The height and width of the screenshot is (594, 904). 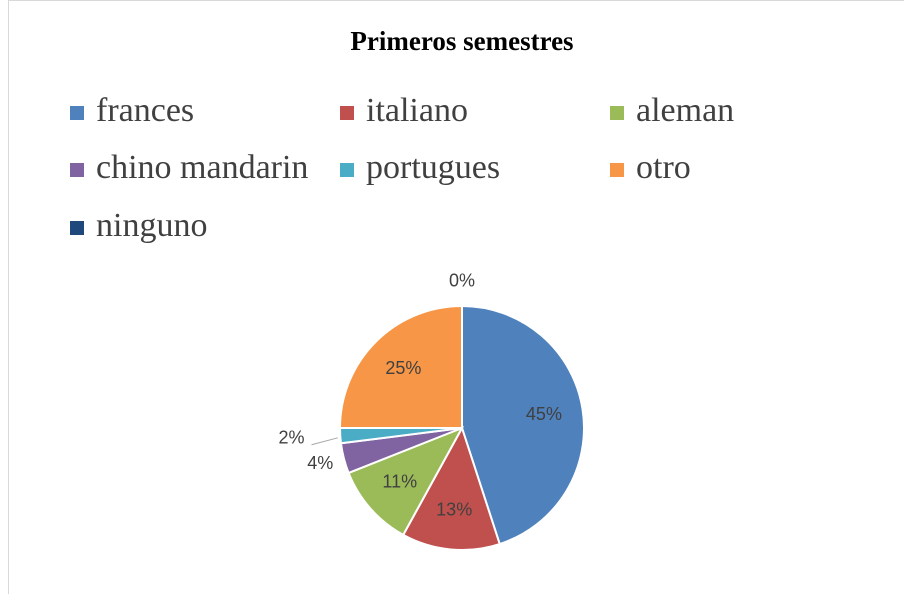 I want to click on data-label: 4%, so click(x=320, y=463).